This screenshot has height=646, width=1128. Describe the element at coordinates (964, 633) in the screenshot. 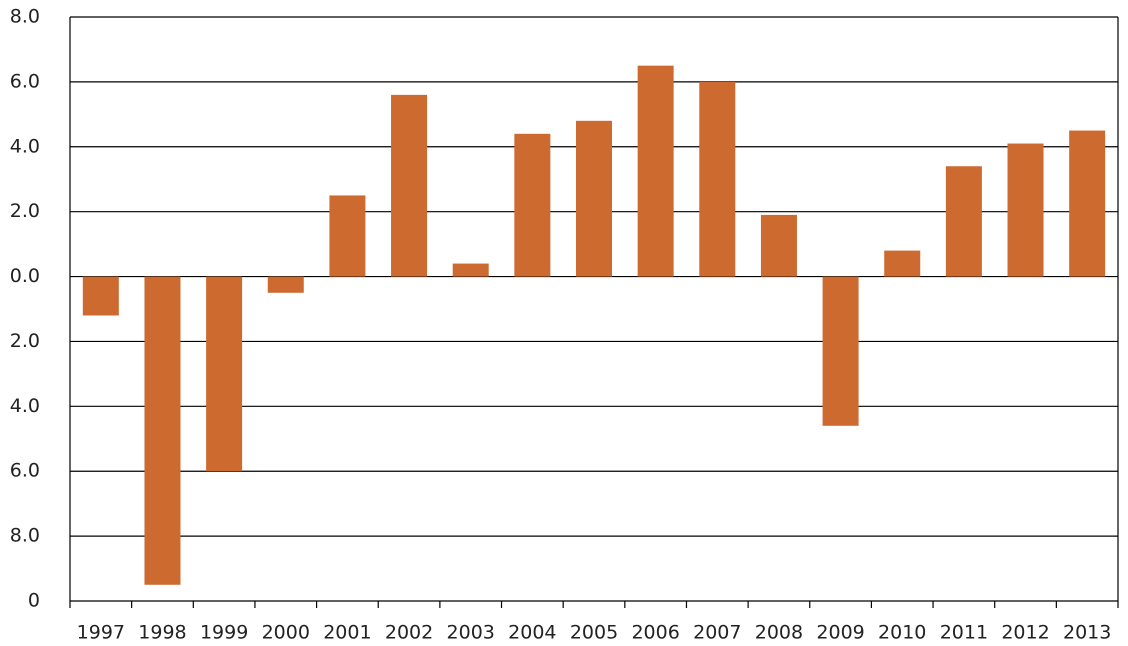

I see `x-tick-label: 2011` at that location.